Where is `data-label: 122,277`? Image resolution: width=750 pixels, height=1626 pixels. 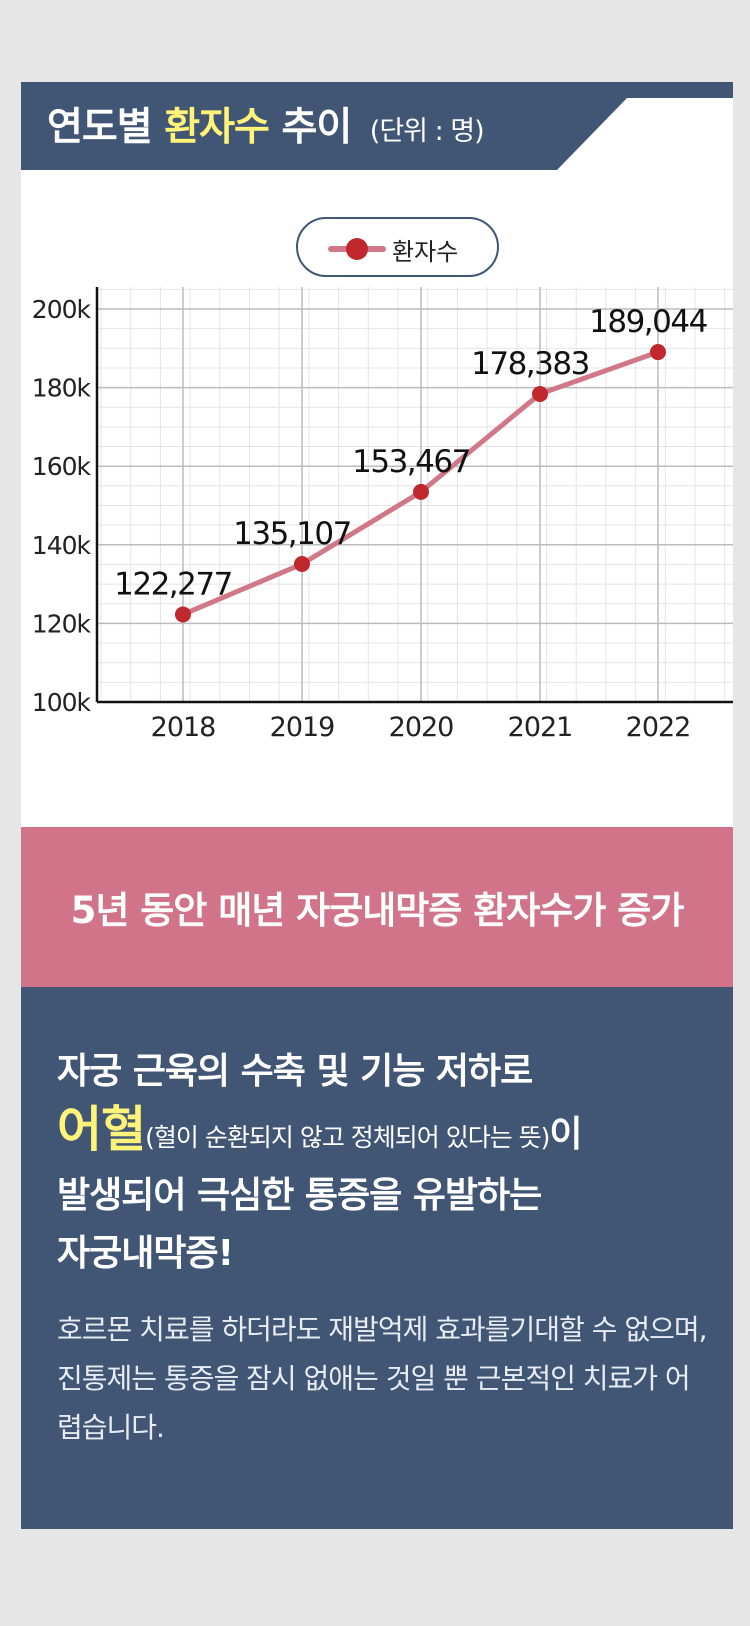
data-label: 122,277 is located at coordinates (173, 584).